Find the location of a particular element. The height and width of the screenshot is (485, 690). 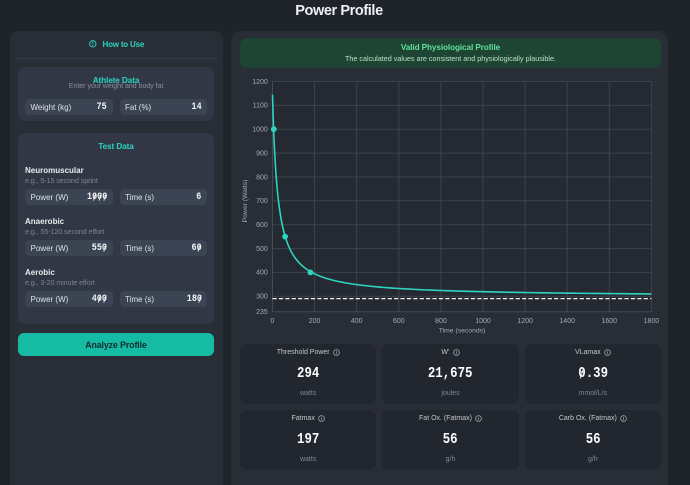

svg-text: 900 is located at coordinates (262, 153).